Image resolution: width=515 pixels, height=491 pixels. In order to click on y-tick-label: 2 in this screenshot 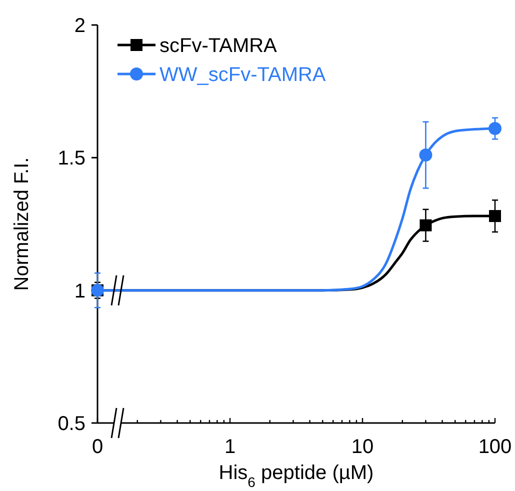, I will do `click(80, 26)`.